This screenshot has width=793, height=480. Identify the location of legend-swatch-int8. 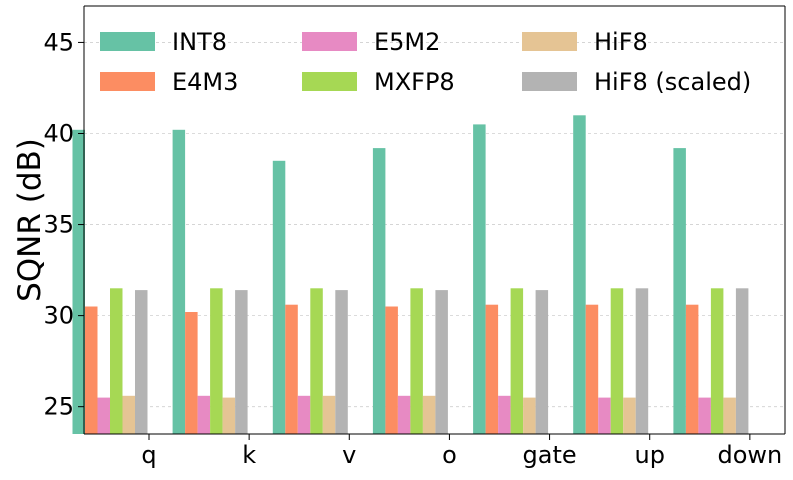
(127, 41).